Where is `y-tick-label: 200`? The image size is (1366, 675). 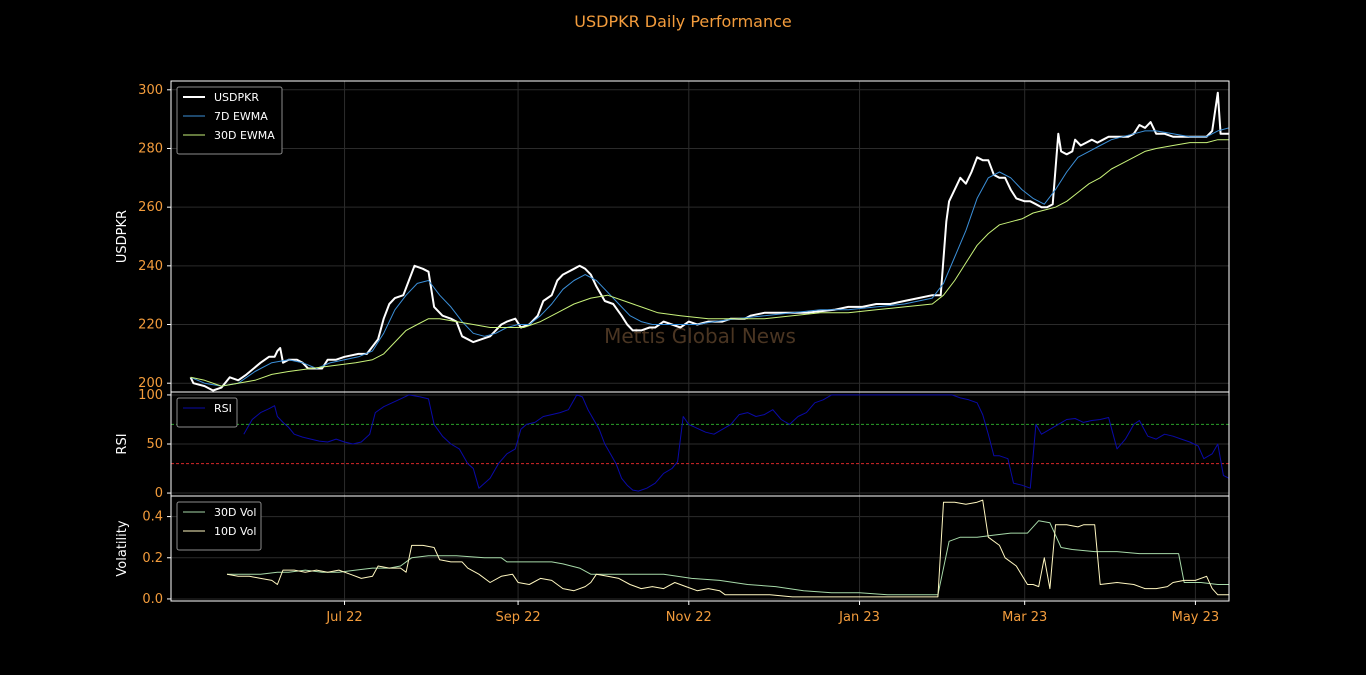
y-tick-label: 200 is located at coordinates (150, 383).